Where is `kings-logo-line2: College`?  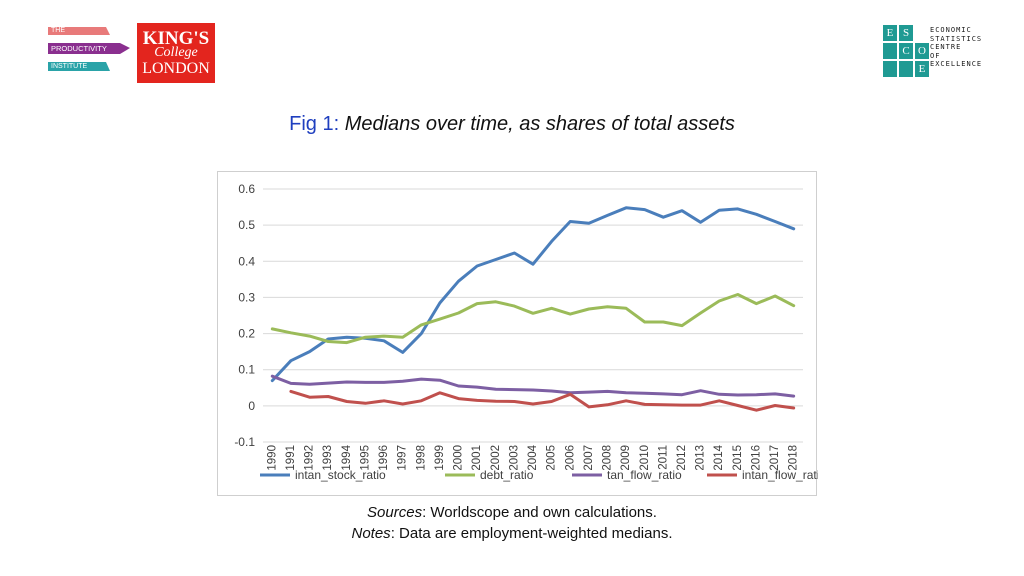 kings-logo-line2: College is located at coordinates (176, 52).